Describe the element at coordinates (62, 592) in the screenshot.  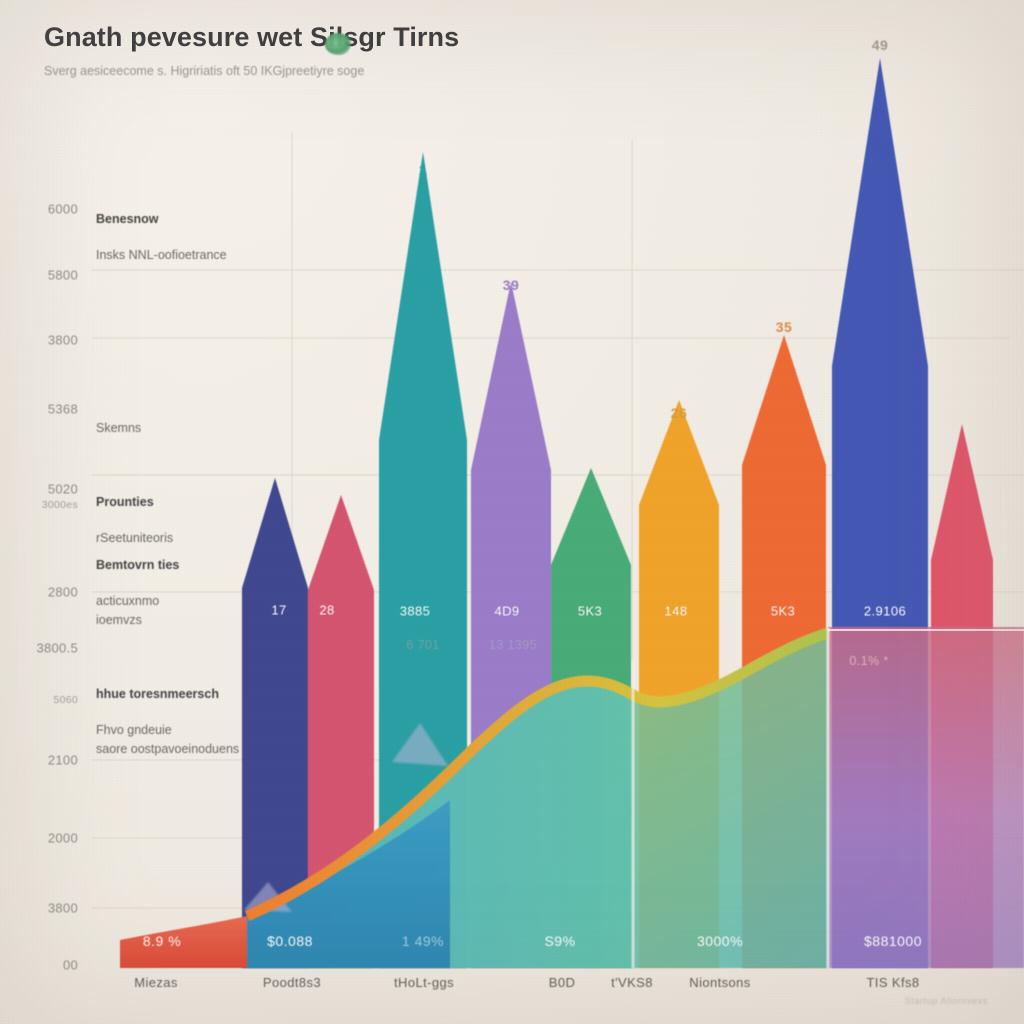
I see `y-tick-6: 2800` at that location.